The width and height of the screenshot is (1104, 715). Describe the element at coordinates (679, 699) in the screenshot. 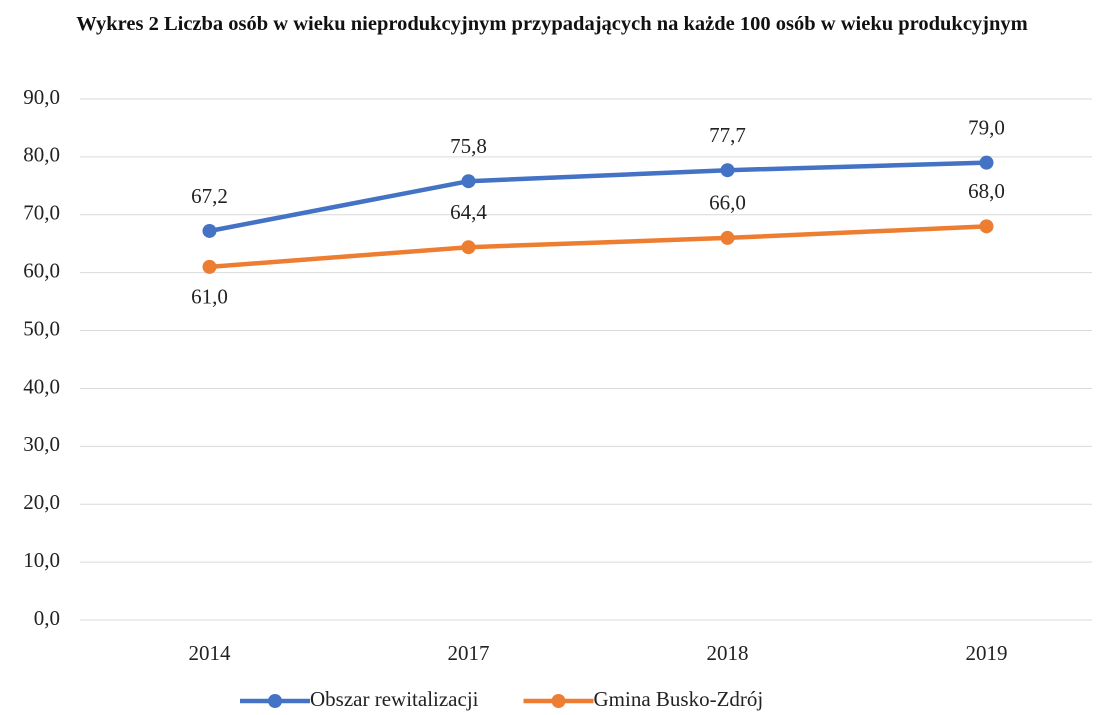

I see `legend-label: Gmina Busko-Zdrój` at that location.